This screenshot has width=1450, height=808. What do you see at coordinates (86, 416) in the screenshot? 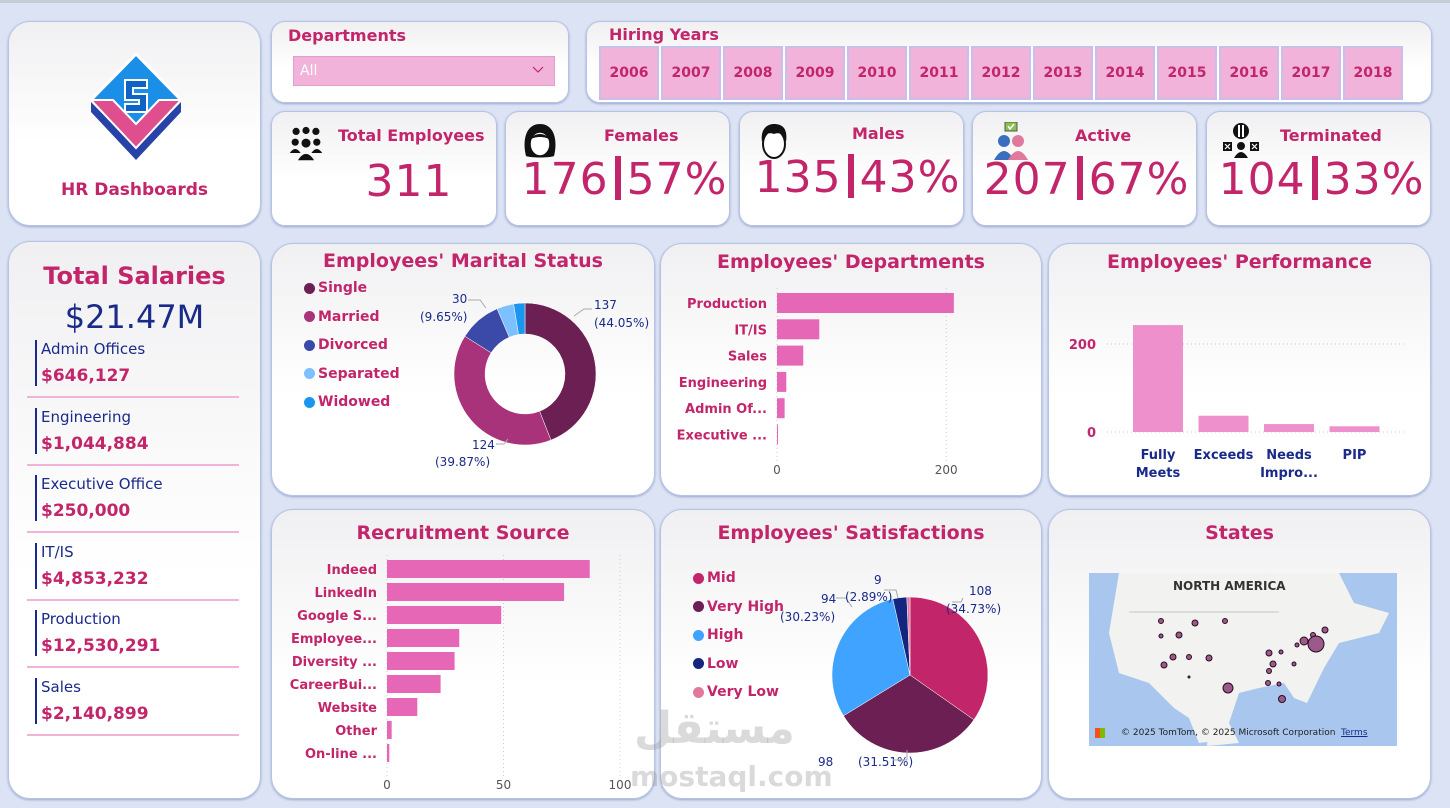
I see `salary-department: Engineering` at bounding box center [86, 416].